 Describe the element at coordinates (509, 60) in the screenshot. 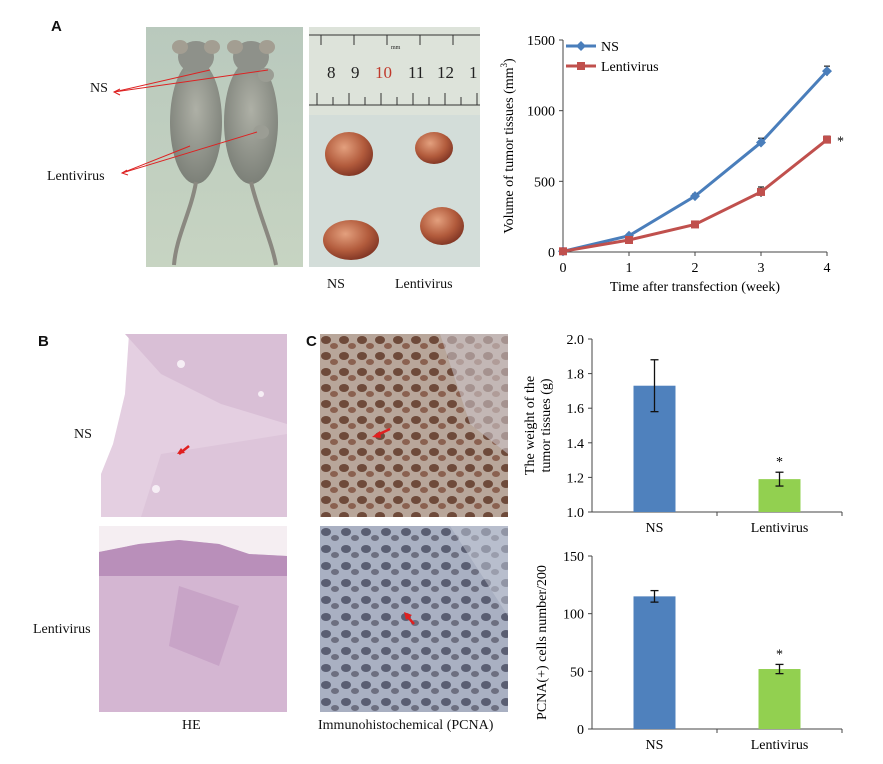

I see `y-axis-label-end: )` at that location.